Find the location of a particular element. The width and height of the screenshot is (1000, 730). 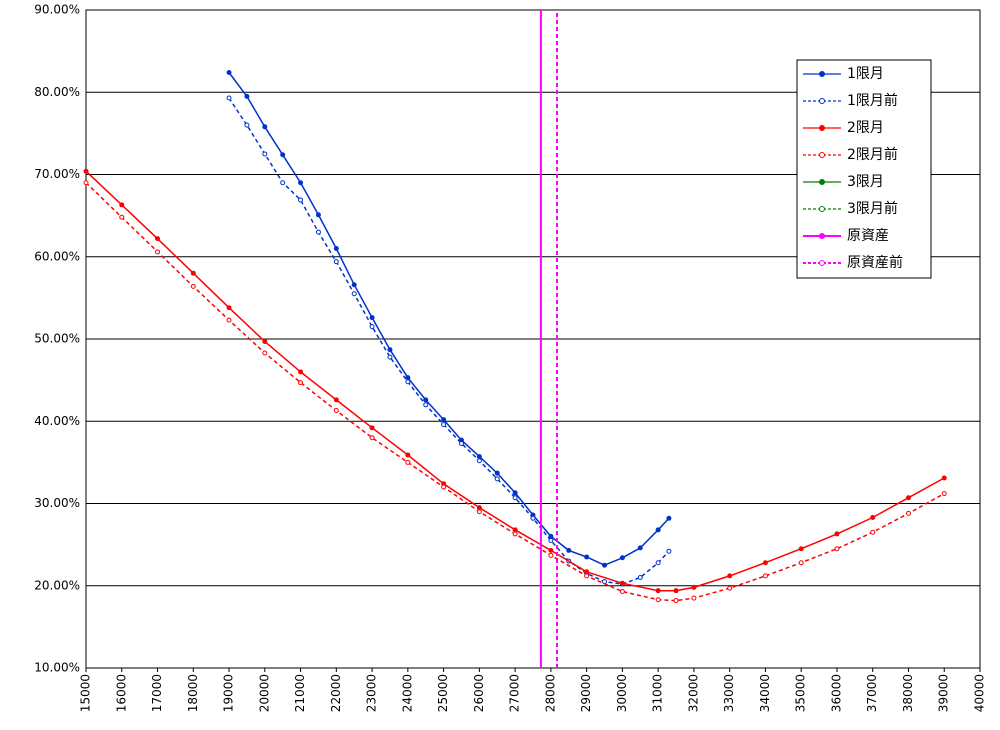

x-tick-label: 15000 is located at coordinates (86, 693).